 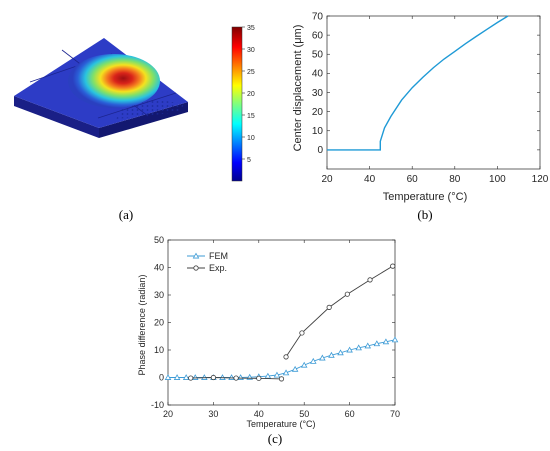 I want to click on chart-b-ytick-label: 70, so click(x=318, y=16).